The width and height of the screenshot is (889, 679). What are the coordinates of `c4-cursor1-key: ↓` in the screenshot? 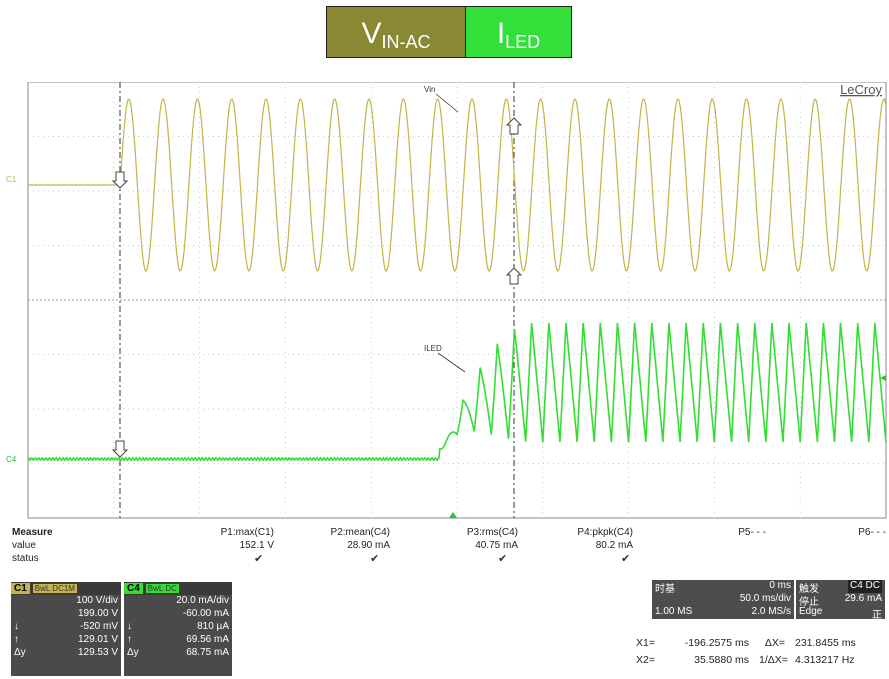 It's located at (129, 626).